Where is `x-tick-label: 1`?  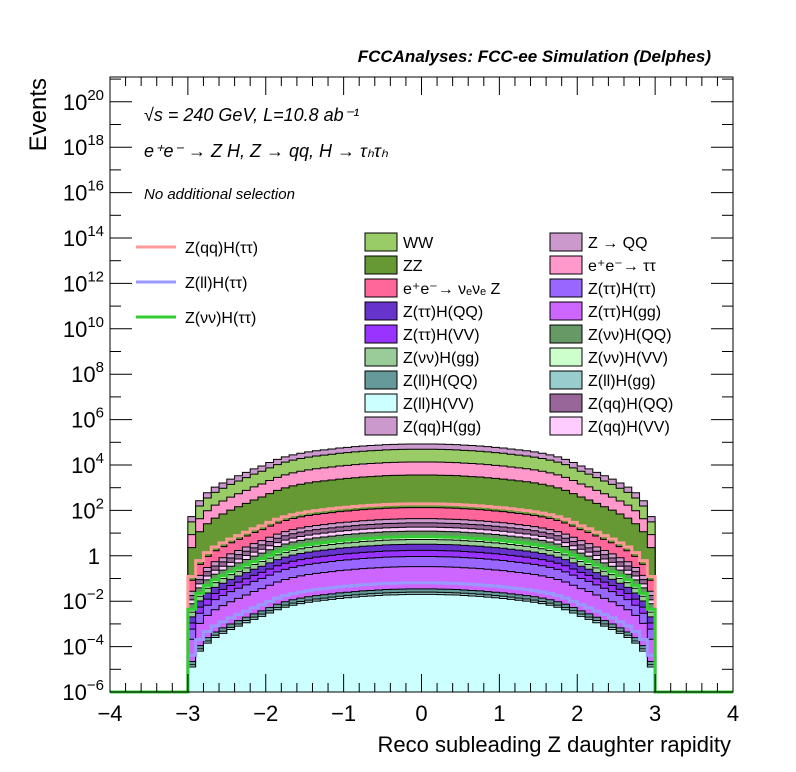
x-tick-label: 1 is located at coordinates (499, 713).